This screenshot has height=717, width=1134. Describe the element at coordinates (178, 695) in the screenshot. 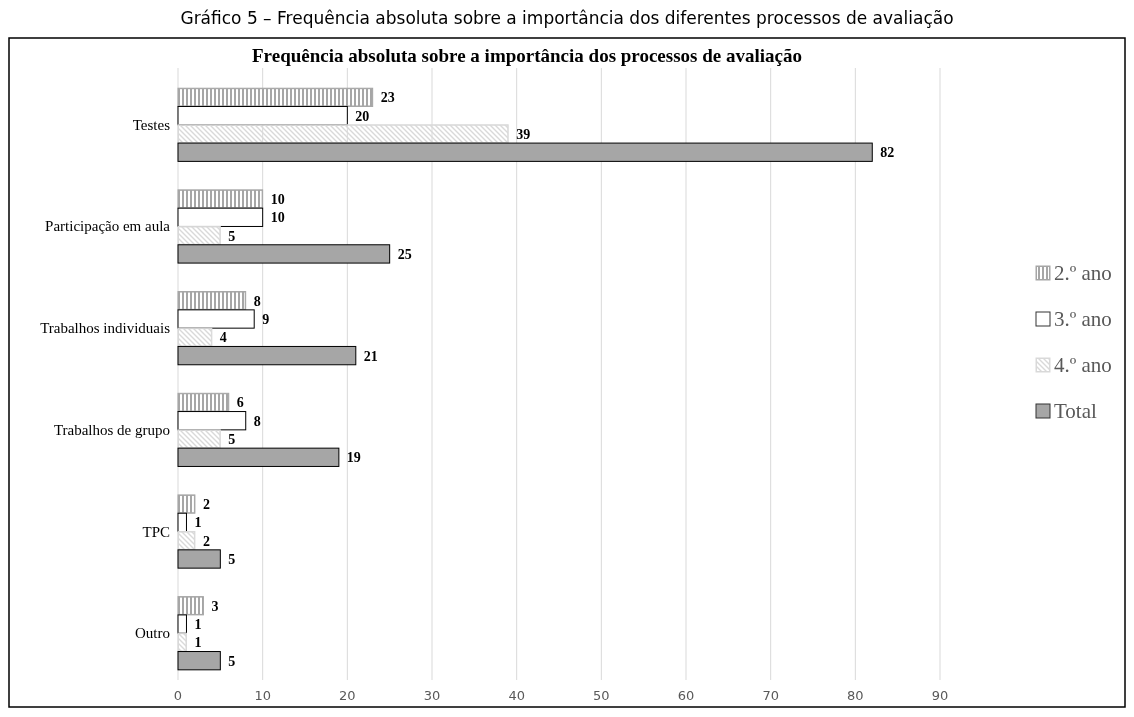

I see `x-tick-label: 0` at that location.